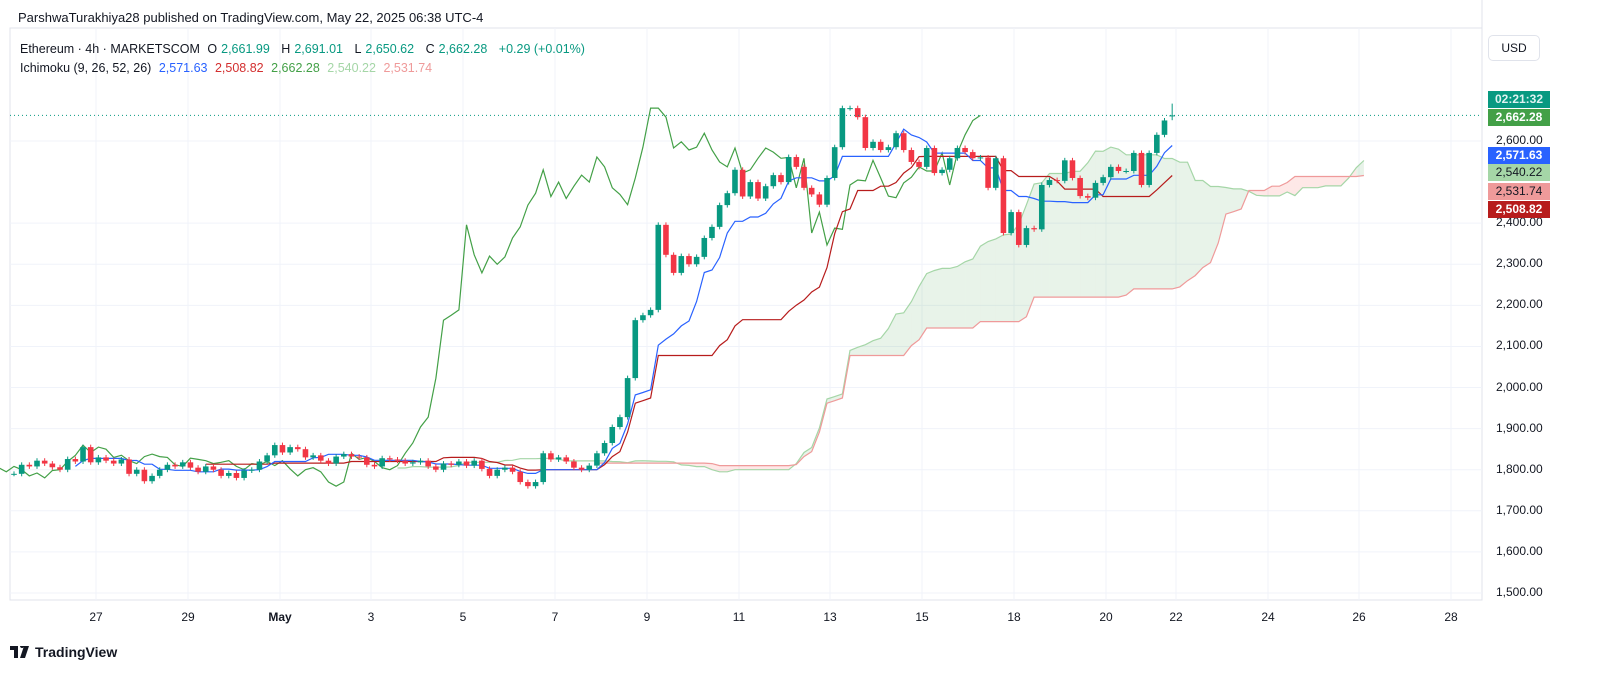 The image size is (1600, 685). Describe the element at coordinates (463, 617) in the screenshot. I see `x-tick-label: 5` at that location.